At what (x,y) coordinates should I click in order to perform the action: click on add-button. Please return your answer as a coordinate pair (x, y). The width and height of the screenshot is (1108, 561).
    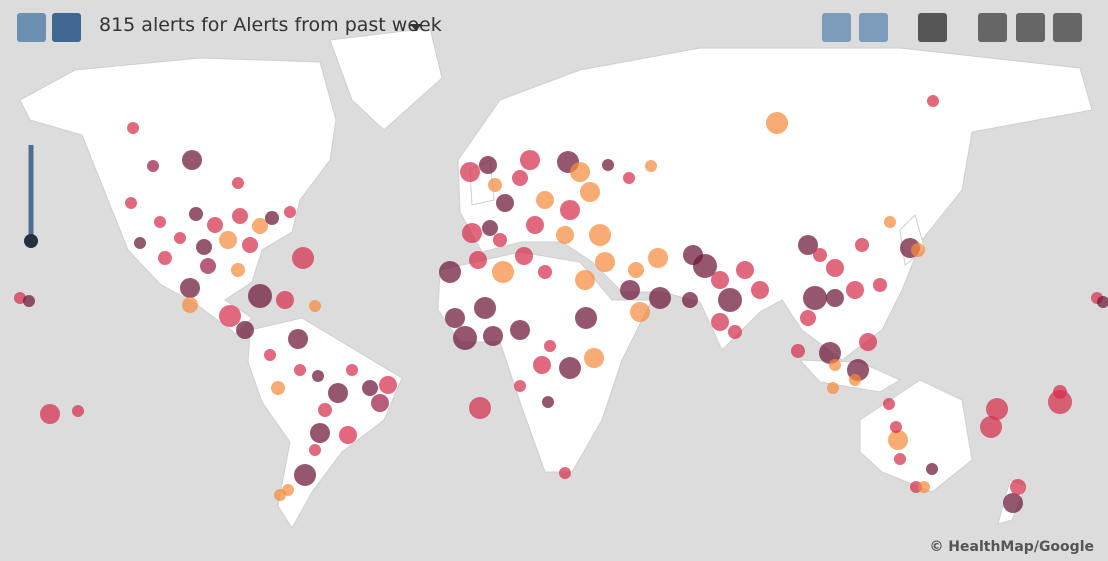
    Looking at the image, I should click on (932, 27).